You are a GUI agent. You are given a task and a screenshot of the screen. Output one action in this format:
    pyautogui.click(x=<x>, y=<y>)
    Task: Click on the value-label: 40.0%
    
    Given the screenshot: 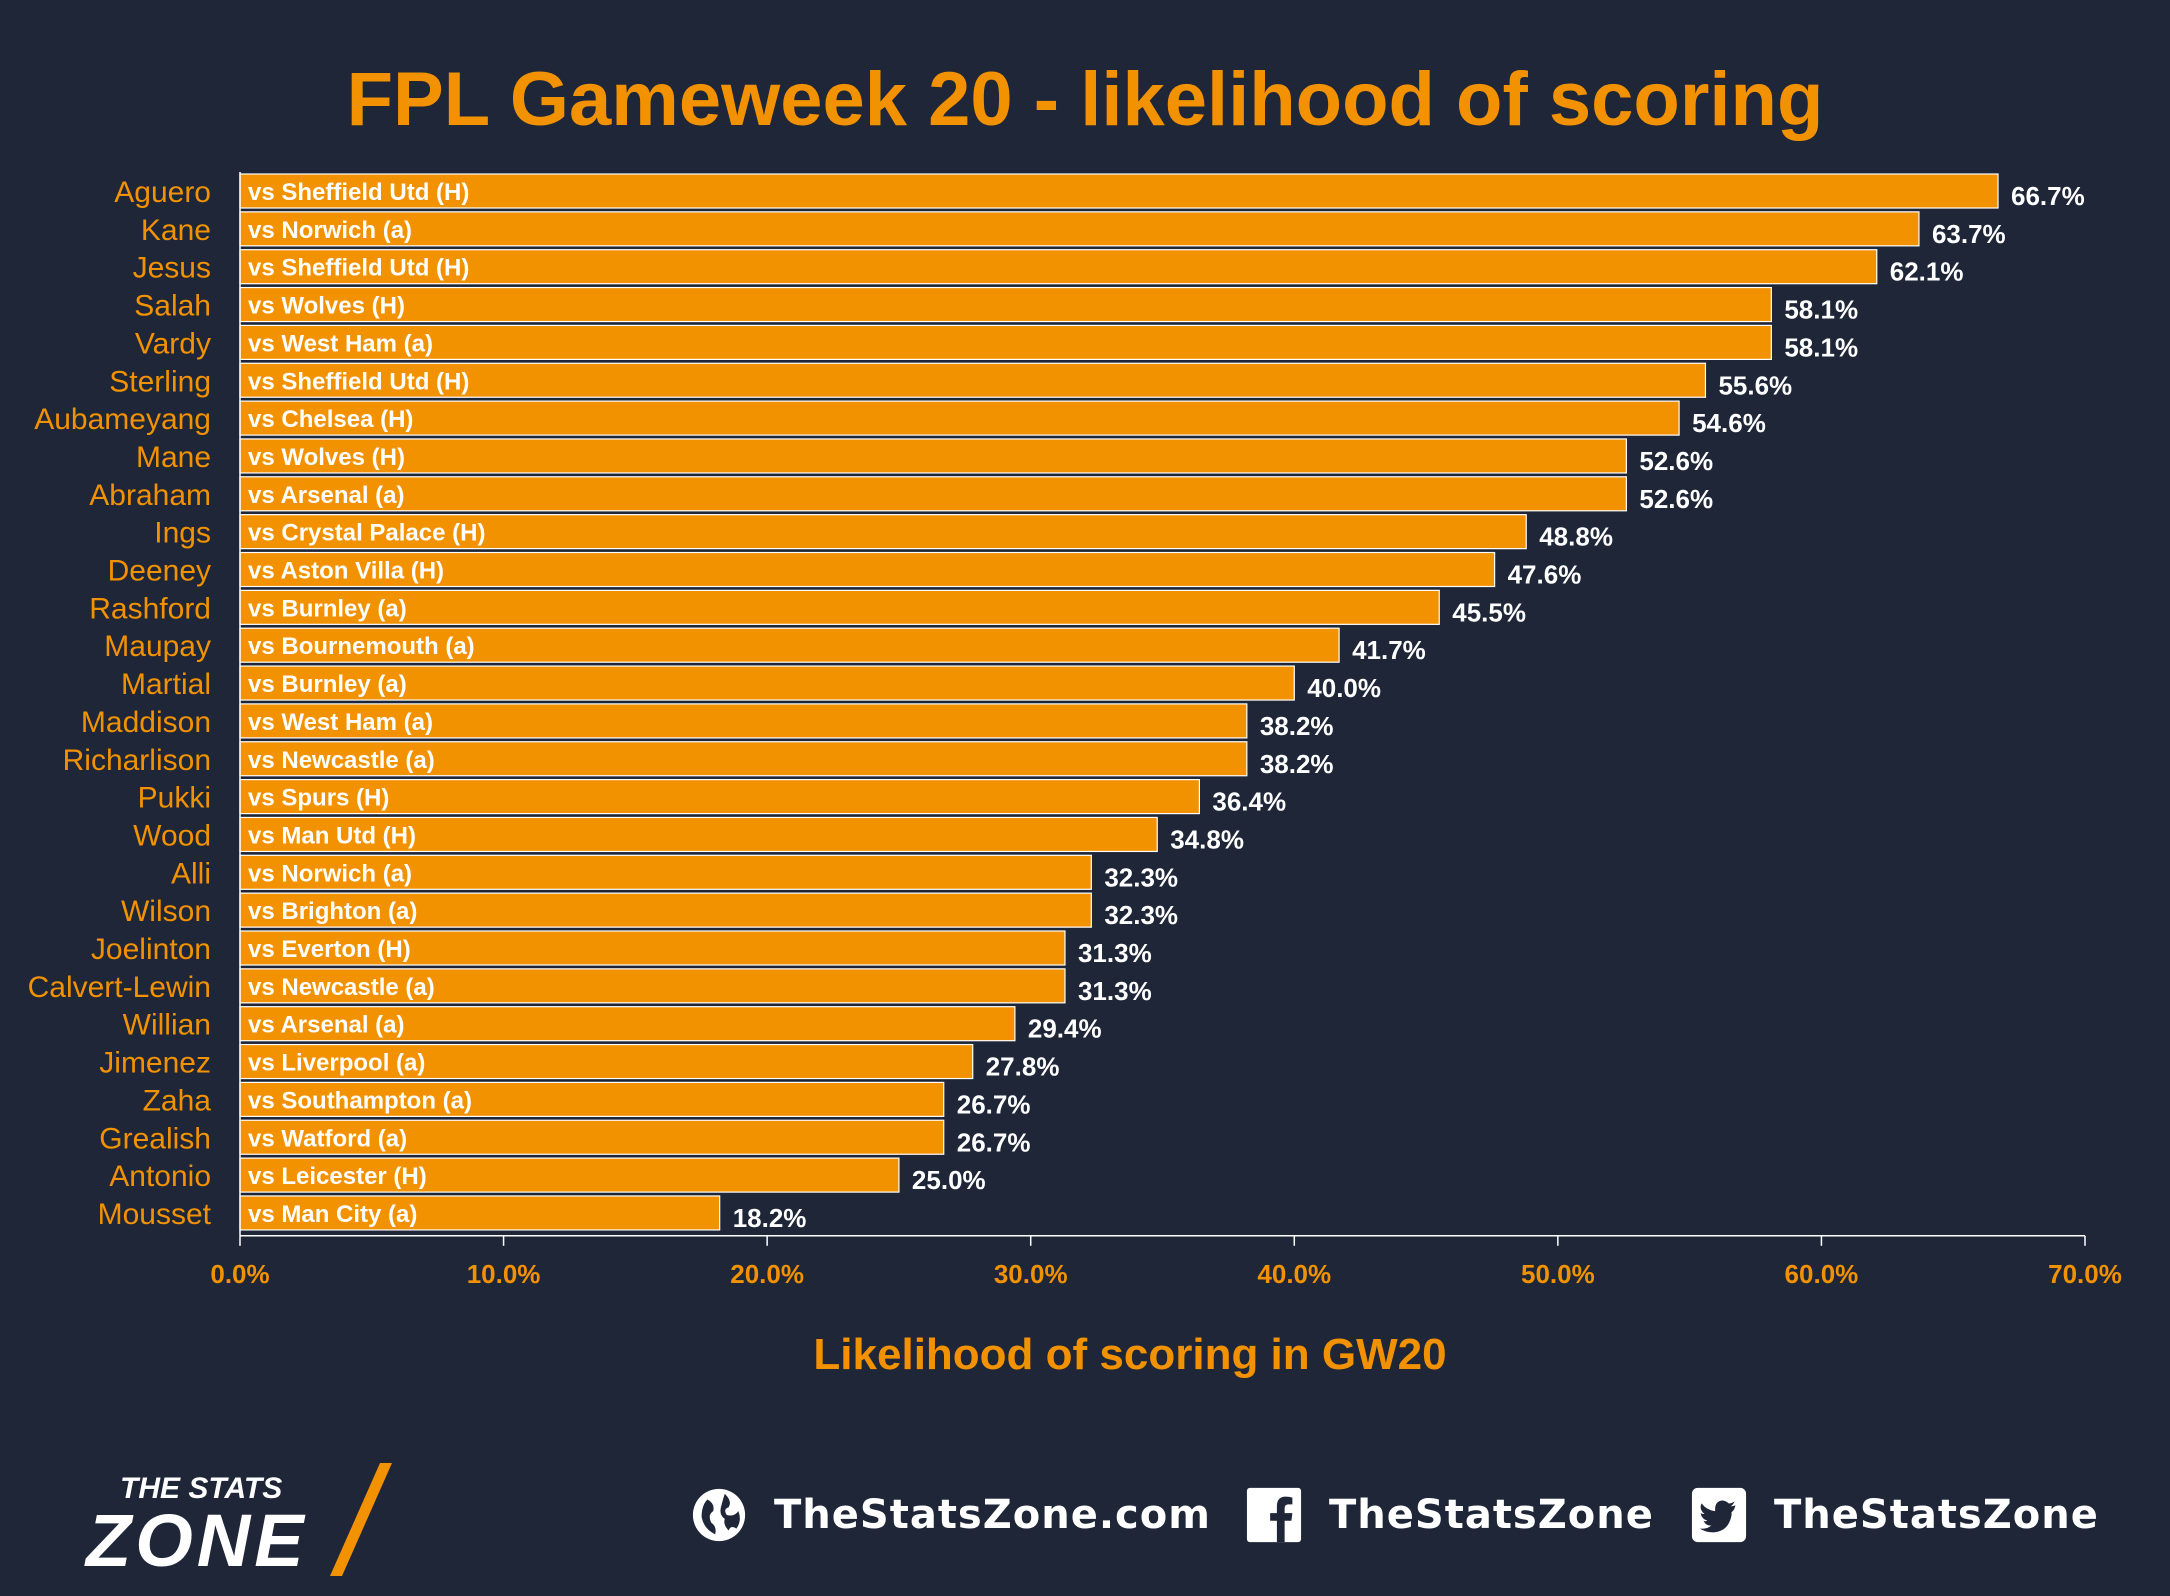 What is the action you would take?
    pyautogui.click(x=1344, y=688)
    